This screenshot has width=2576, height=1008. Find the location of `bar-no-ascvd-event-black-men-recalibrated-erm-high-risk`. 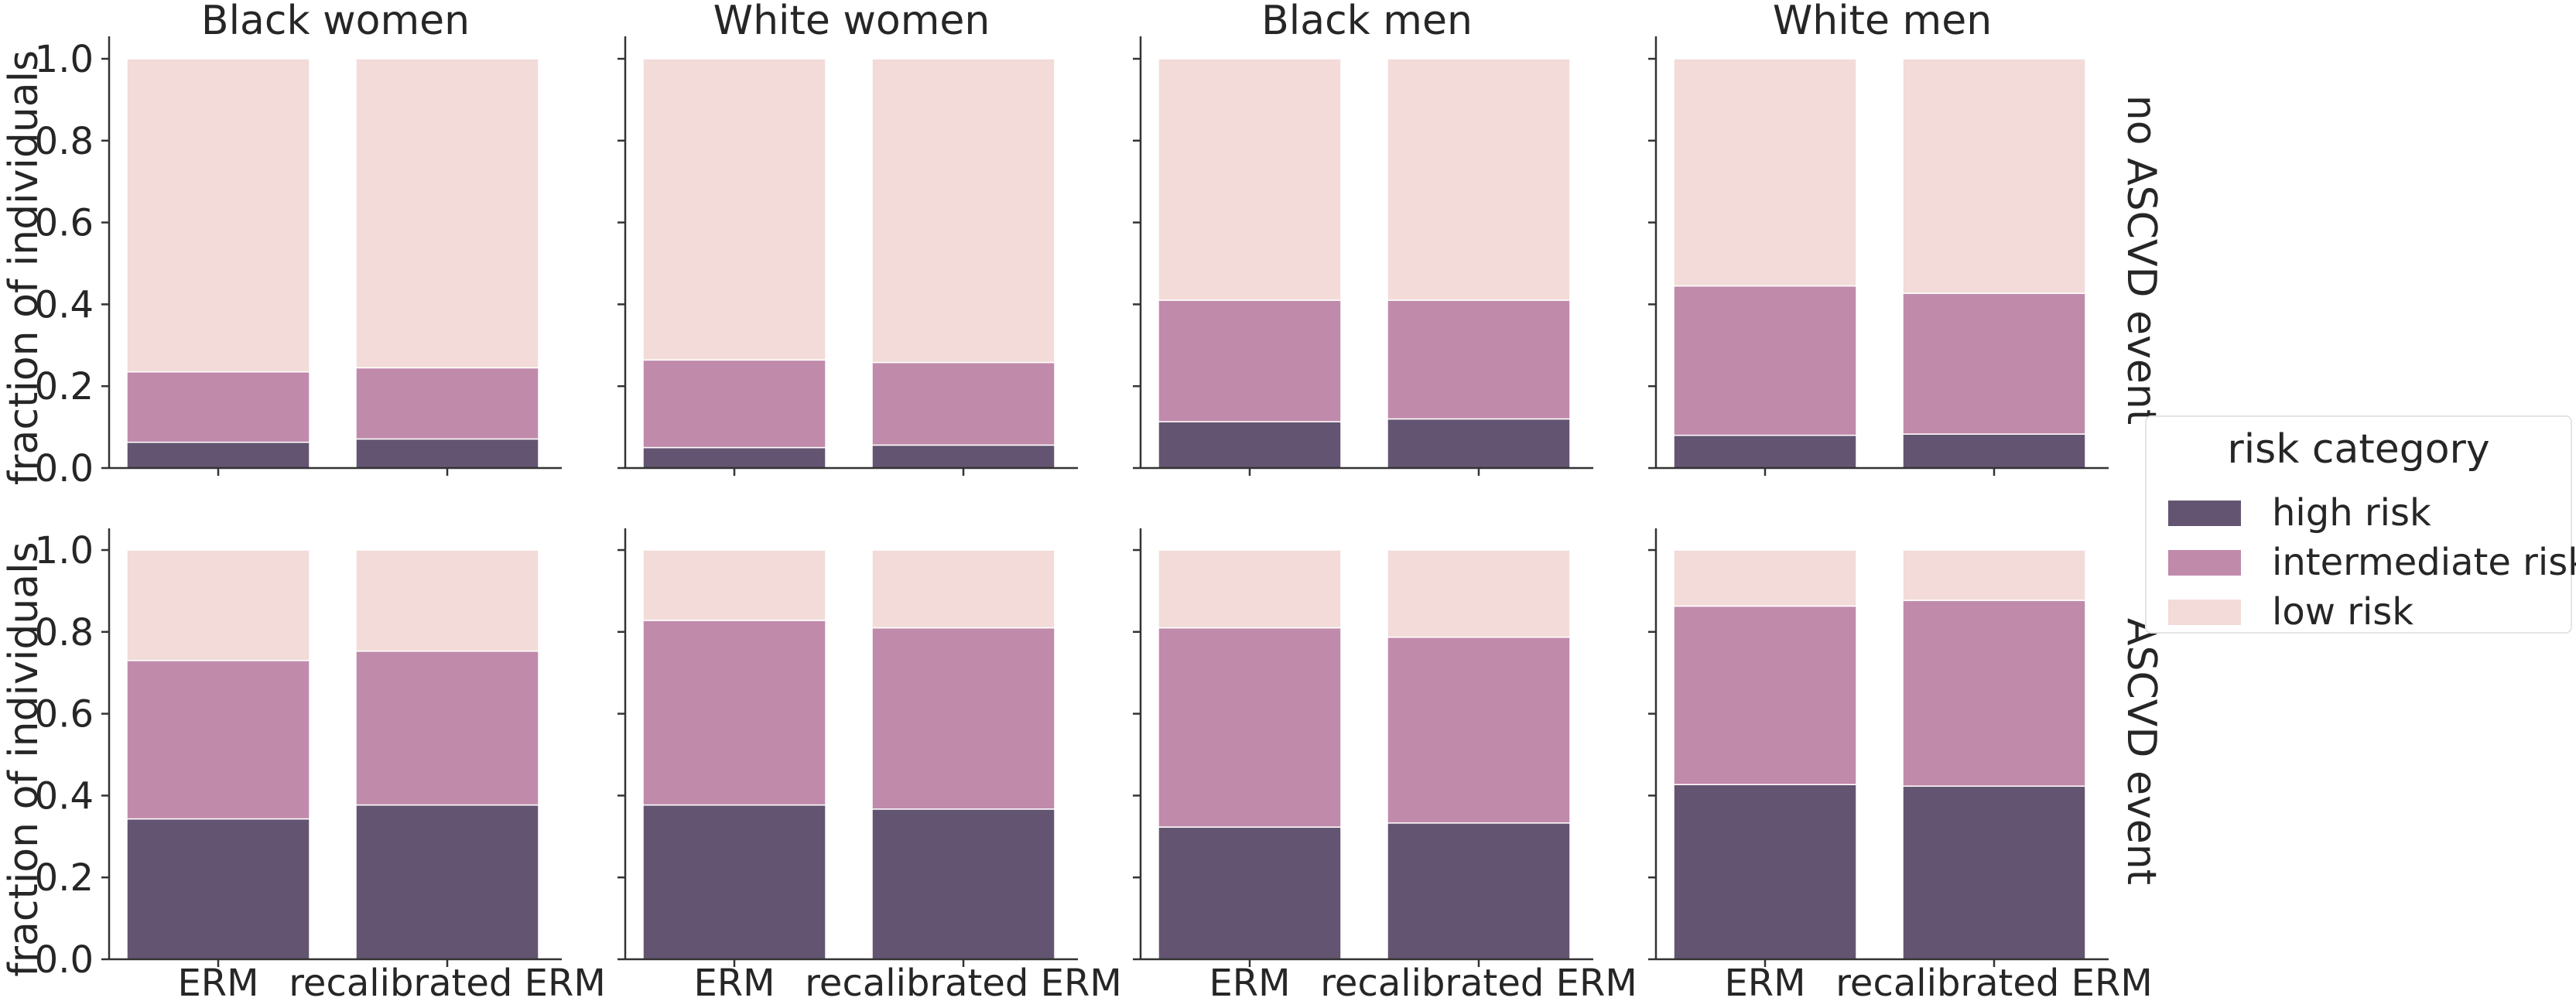

bar-no-ascvd-event-black-men-recalibrated-erm-high-risk is located at coordinates (1479, 444).